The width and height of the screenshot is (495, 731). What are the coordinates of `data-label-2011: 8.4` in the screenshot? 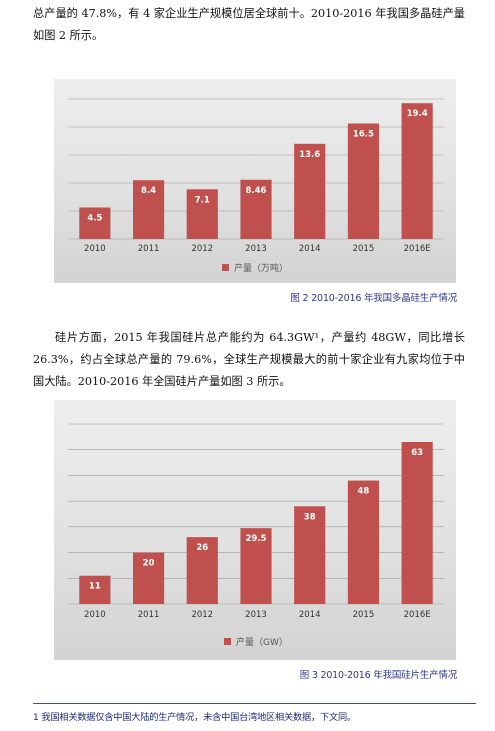 It's located at (148, 191).